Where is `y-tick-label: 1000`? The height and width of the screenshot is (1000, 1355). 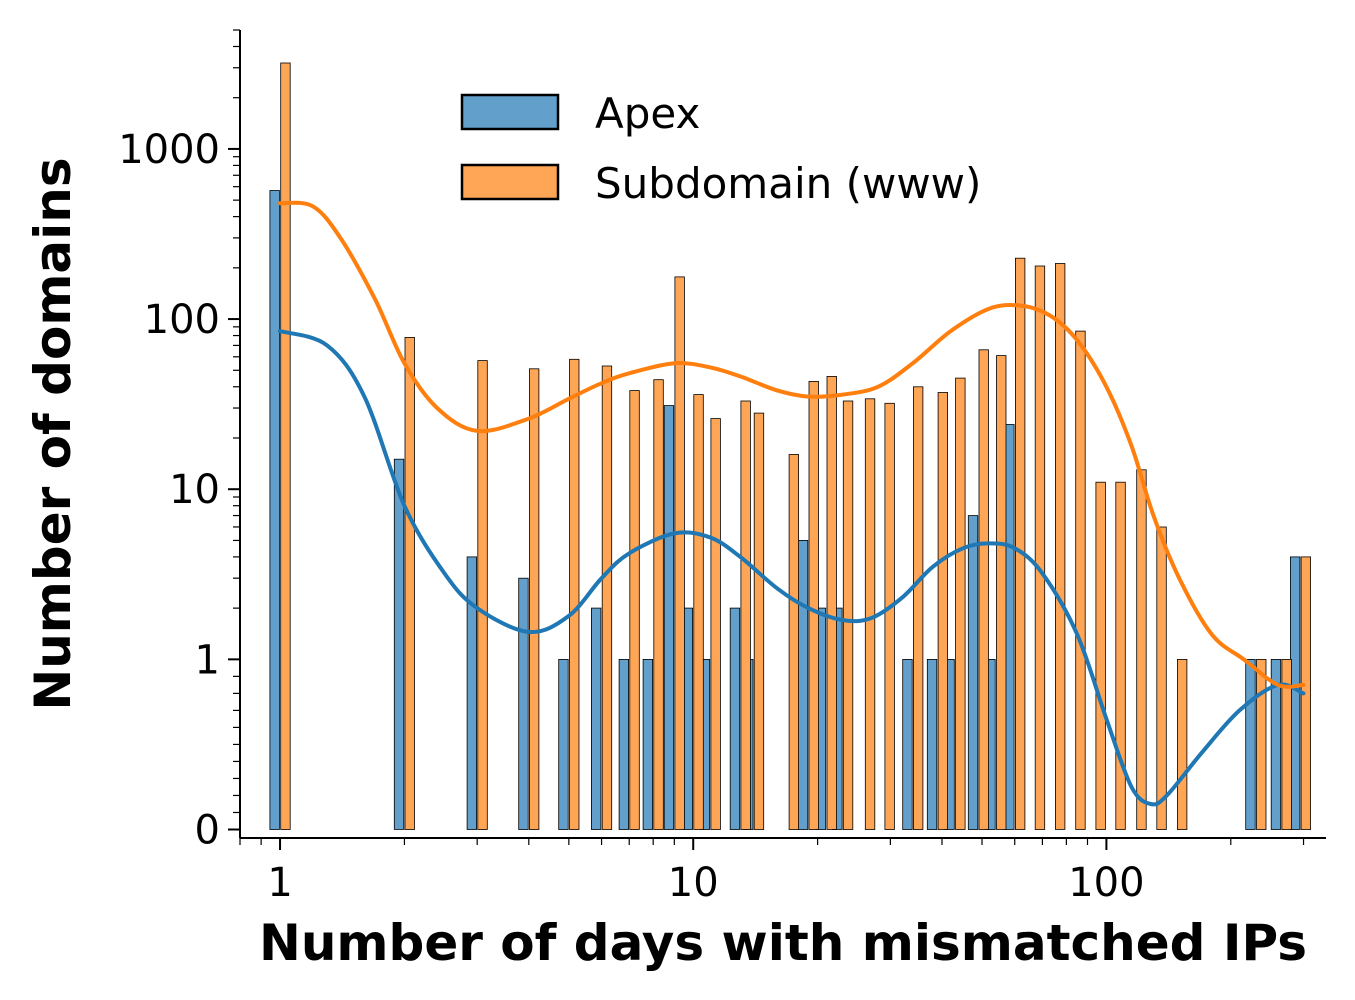 y-tick-label: 1000 is located at coordinates (169, 150).